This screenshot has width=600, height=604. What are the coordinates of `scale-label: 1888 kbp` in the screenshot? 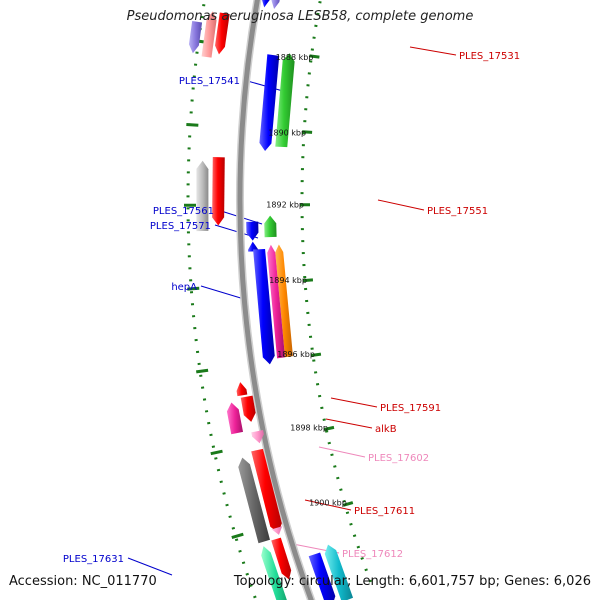 It's located at (295, 57).